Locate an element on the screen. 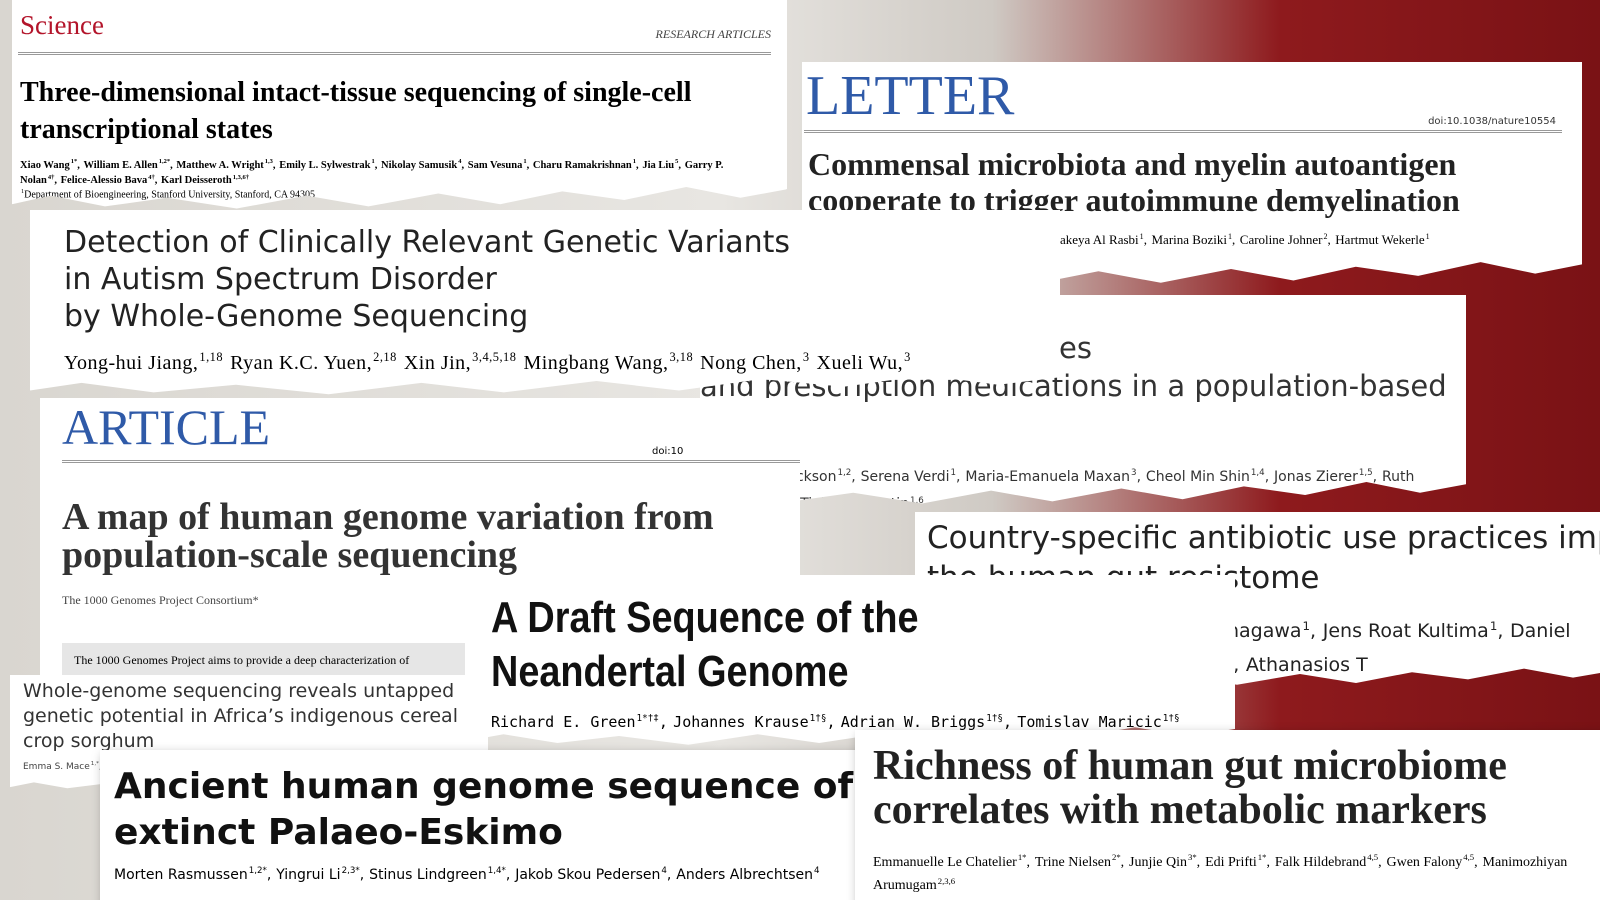 The image size is (1600, 900). author: Emma S. Mace1,*, is located at coordinates (62, 766).